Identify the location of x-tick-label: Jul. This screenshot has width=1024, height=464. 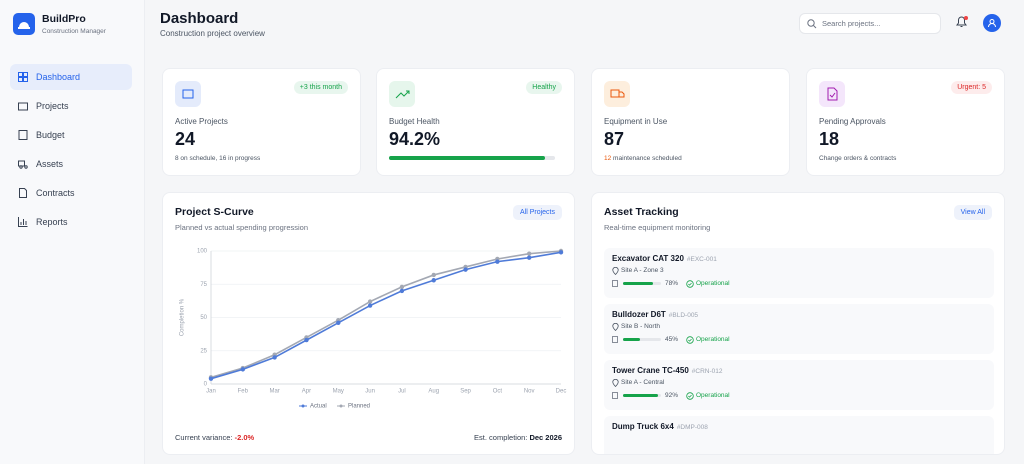
(402, 392).